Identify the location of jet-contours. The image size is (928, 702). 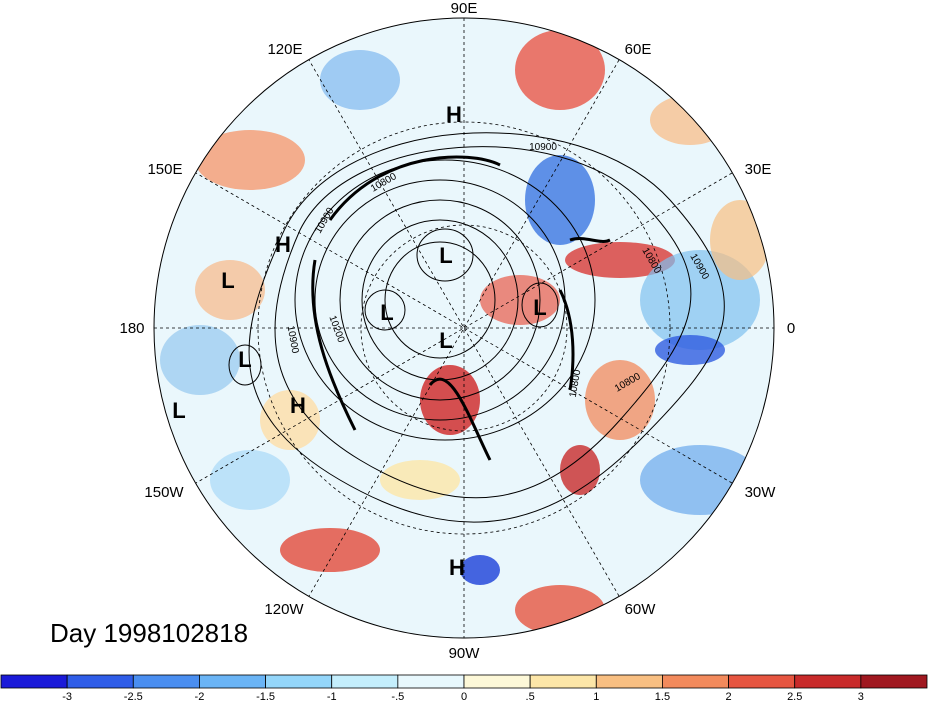
(461, 308).